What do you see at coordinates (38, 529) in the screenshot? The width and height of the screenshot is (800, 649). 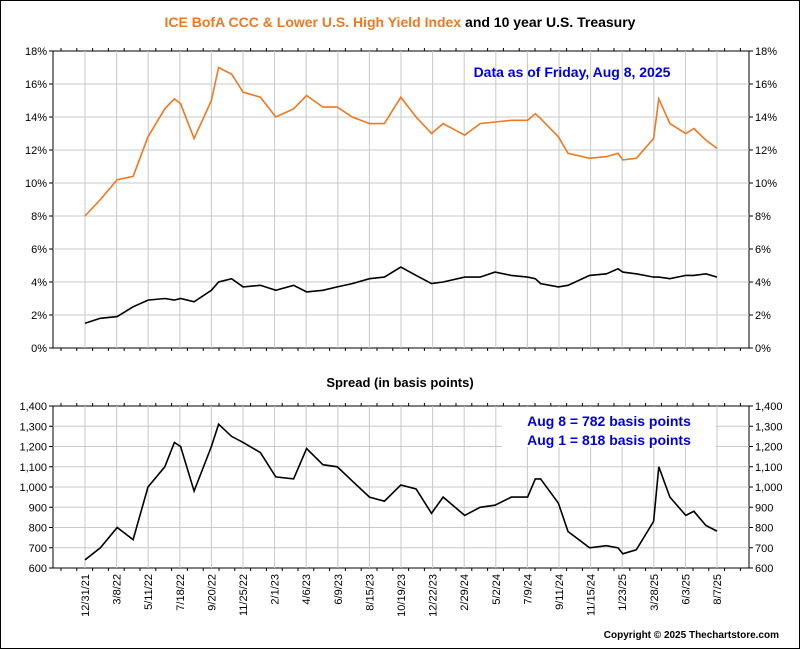 I see `bottom-ytick-left: 800` at bounding box center [38, 529].